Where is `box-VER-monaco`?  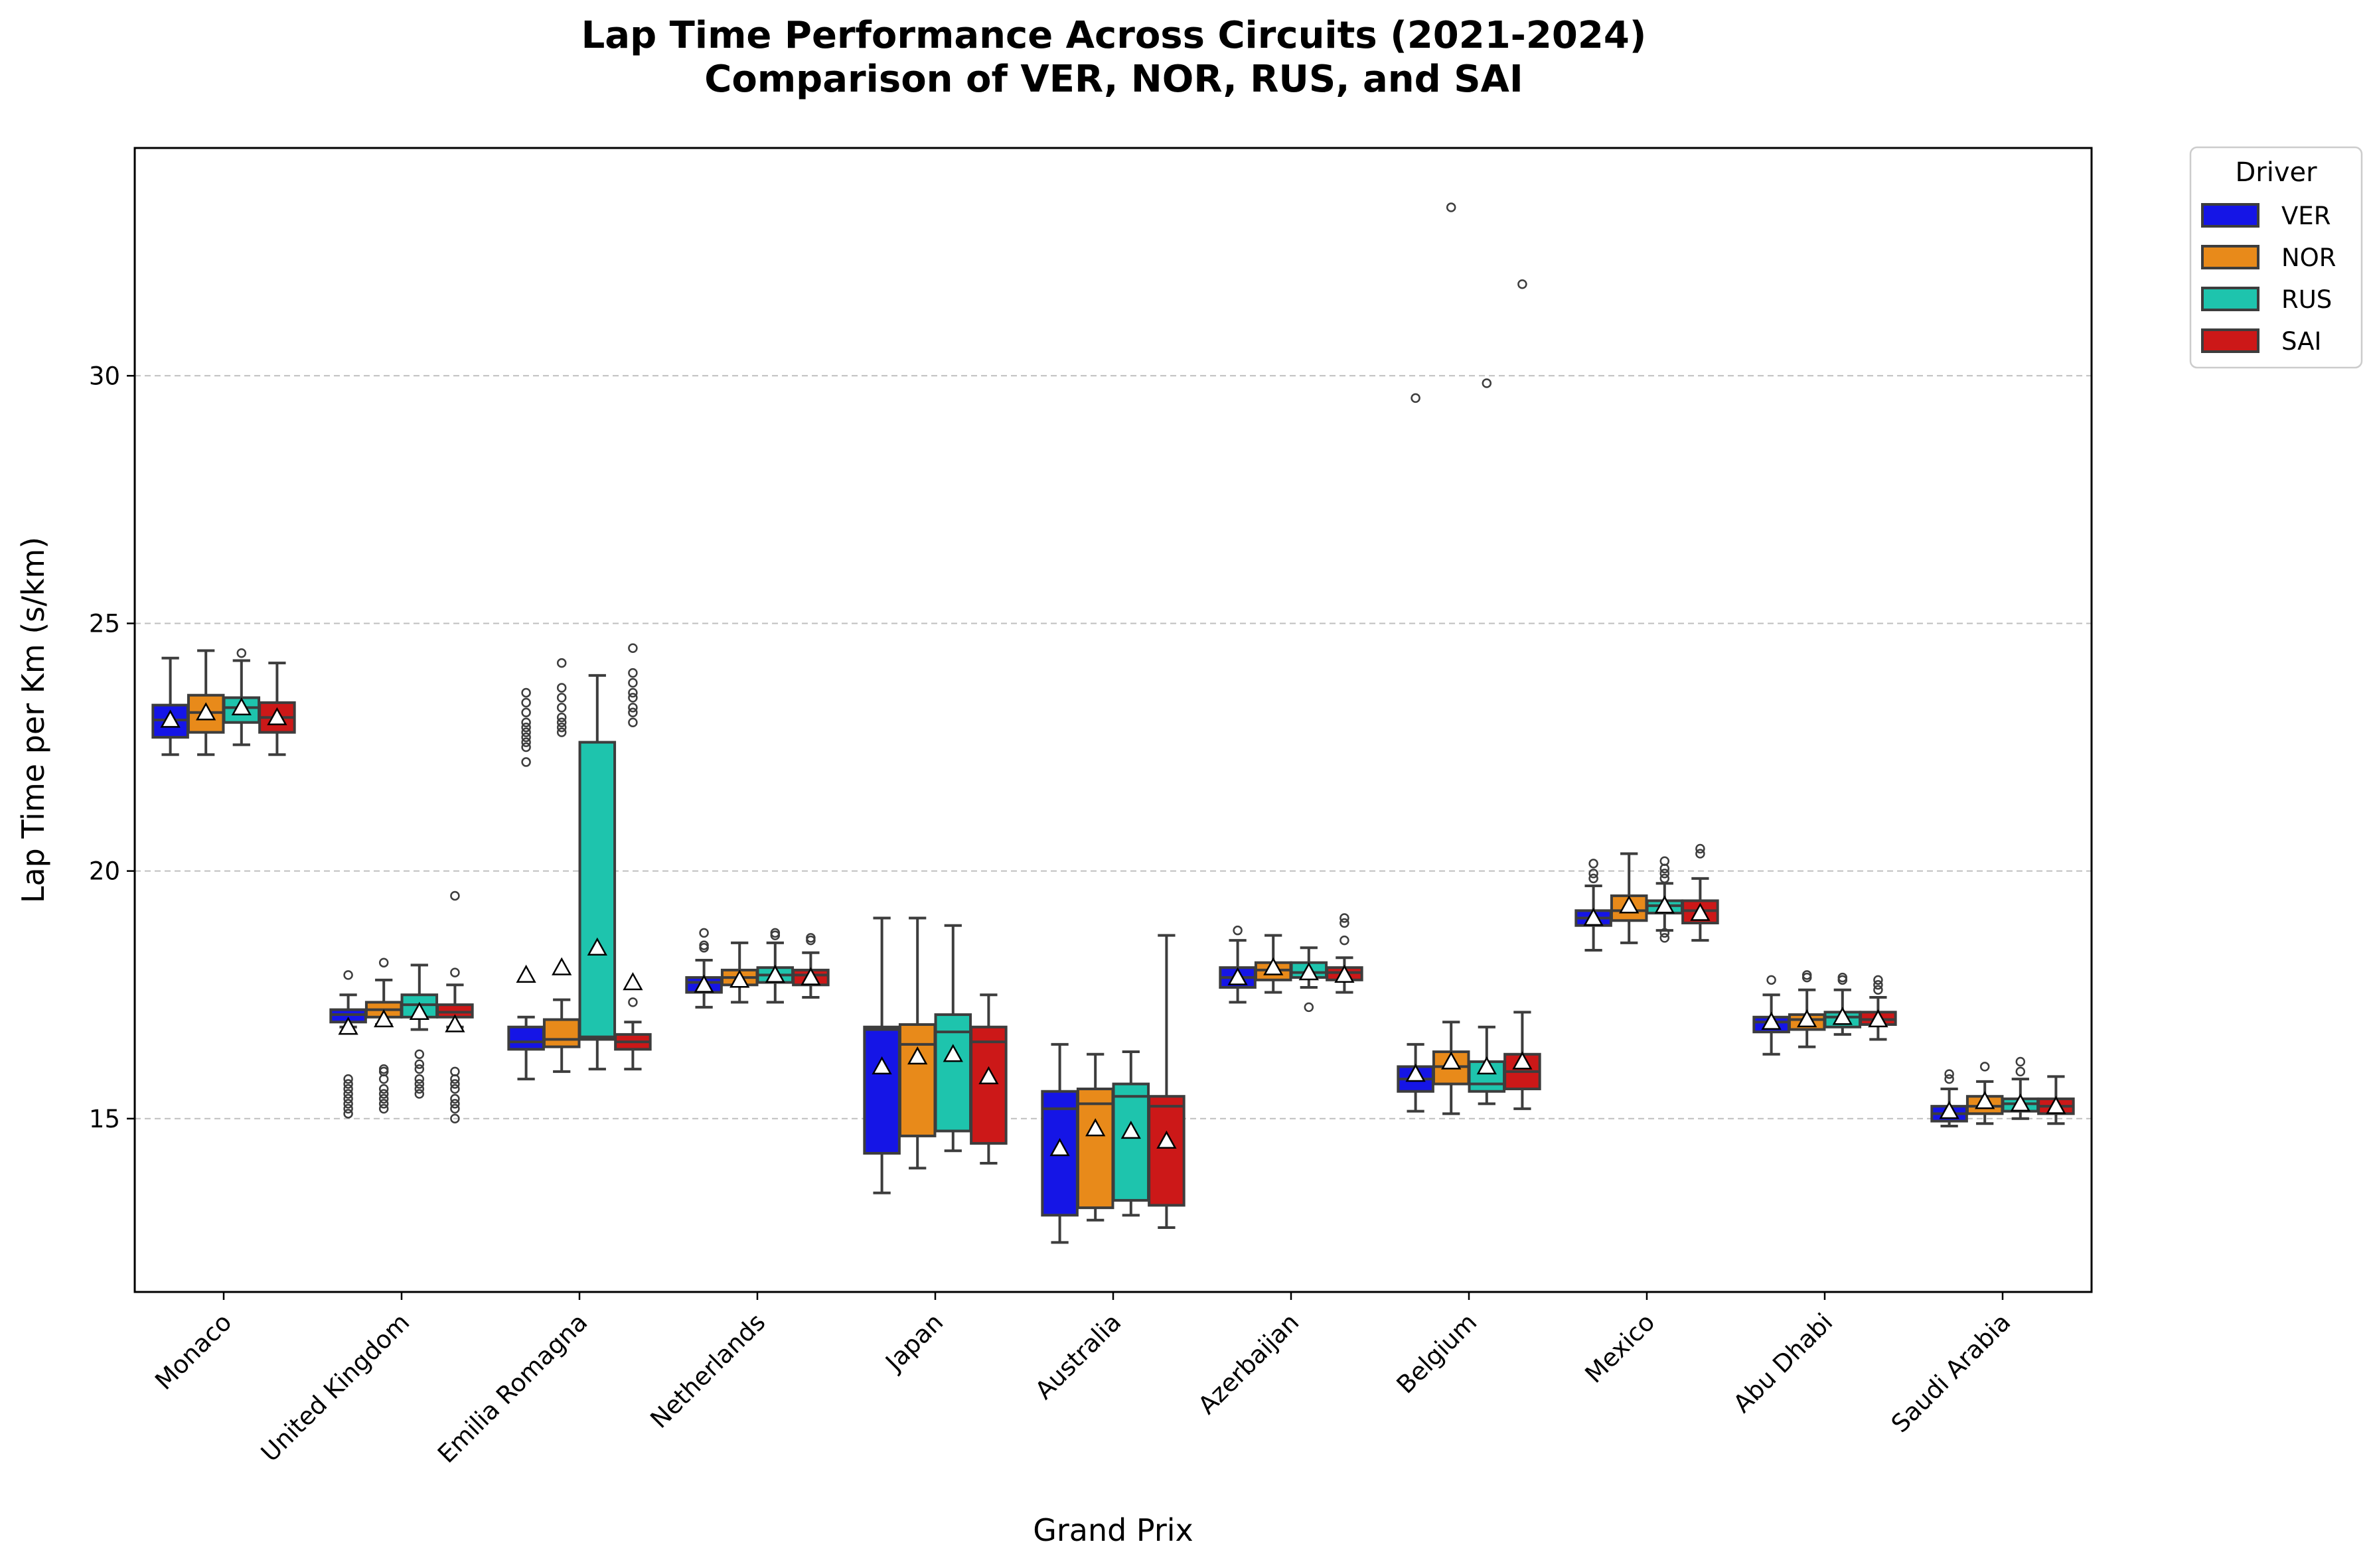 box-VER-monaco is located at coordinates (170, 706).